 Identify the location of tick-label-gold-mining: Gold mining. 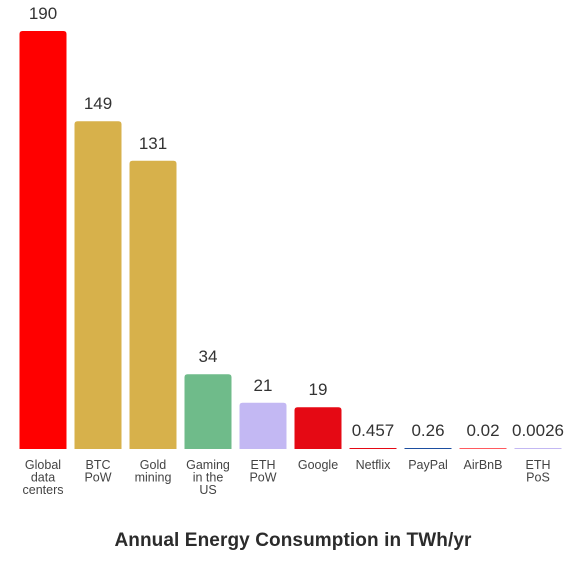
(153, 471).